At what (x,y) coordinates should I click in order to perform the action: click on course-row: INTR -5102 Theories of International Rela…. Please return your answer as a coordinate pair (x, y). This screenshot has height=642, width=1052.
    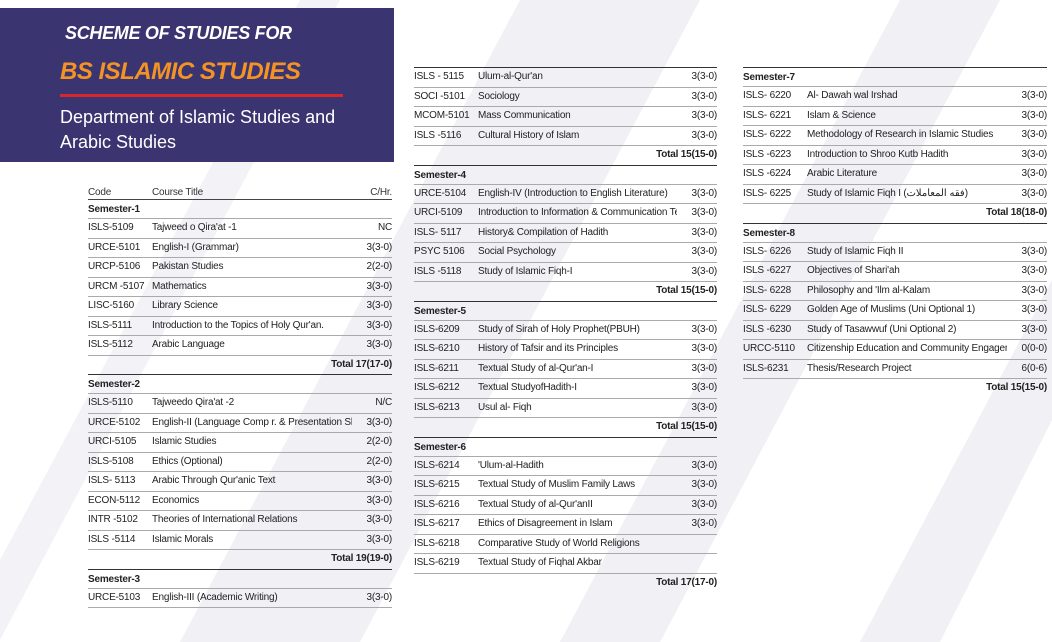
    Looking at the image, I should click on (240, 521).